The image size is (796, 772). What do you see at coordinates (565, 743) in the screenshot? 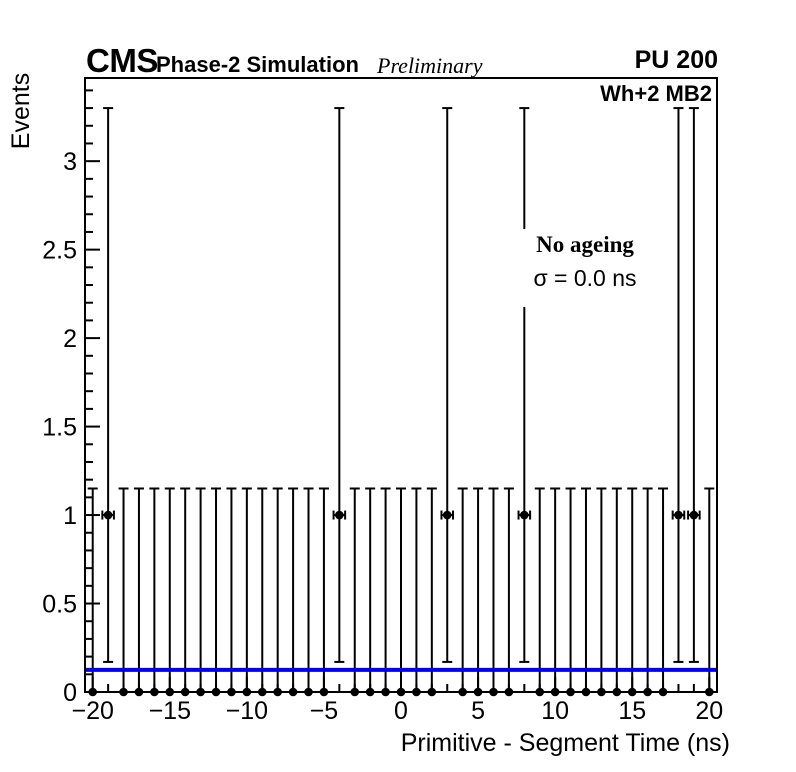
I see `x-axis-title: Primitive - Segment Time (ns)` at bounding box center [565, 743].